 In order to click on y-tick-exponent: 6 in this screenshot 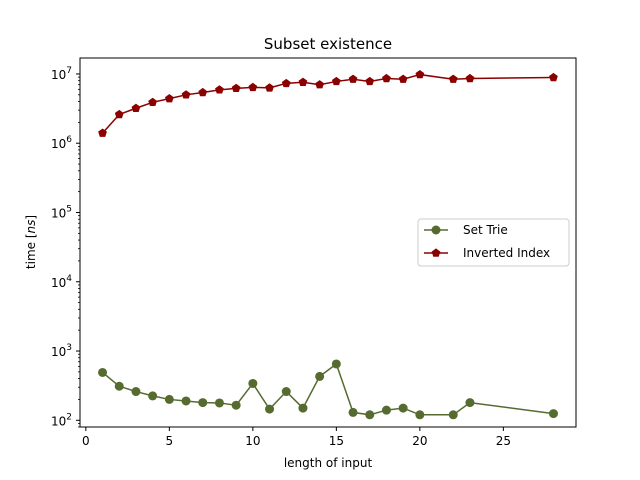, I will do `click(69, 140)`.